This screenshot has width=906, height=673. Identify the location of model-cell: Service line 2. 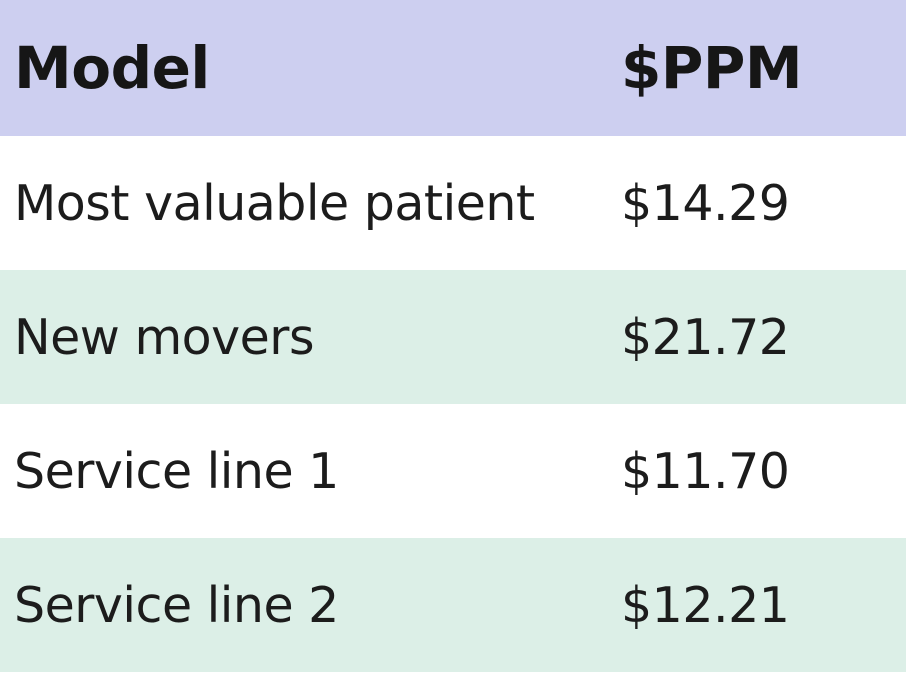
(176, 605).